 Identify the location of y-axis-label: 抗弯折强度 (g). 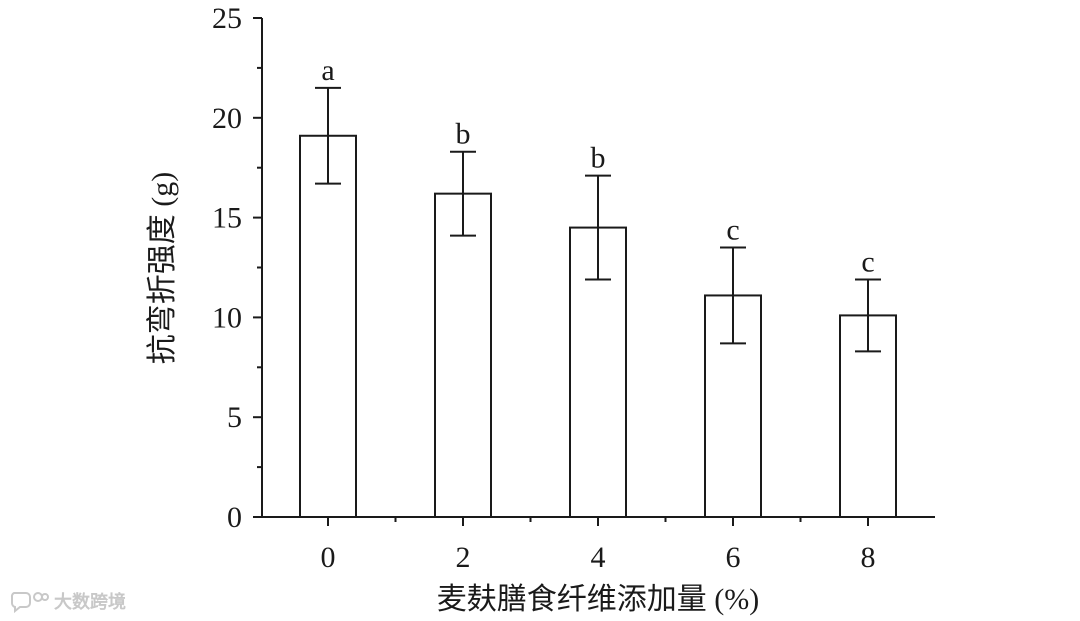
(162, 268).